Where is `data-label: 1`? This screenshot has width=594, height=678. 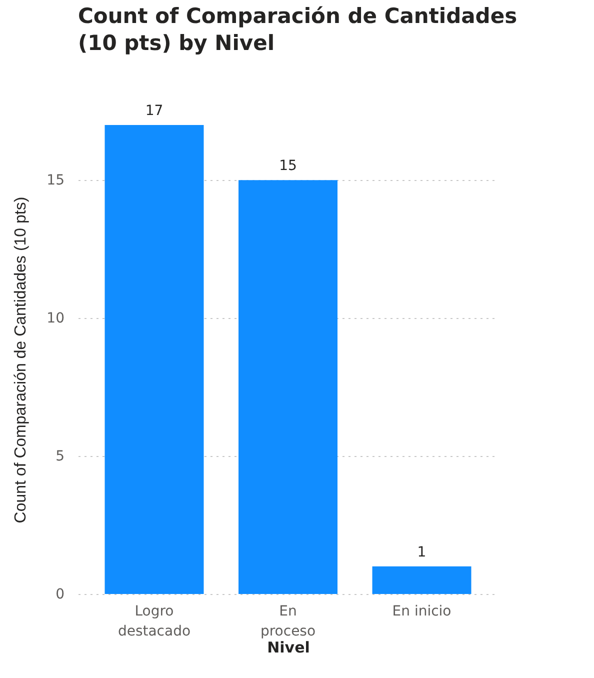 data-label: 1 is located at coordinates (421, 552).